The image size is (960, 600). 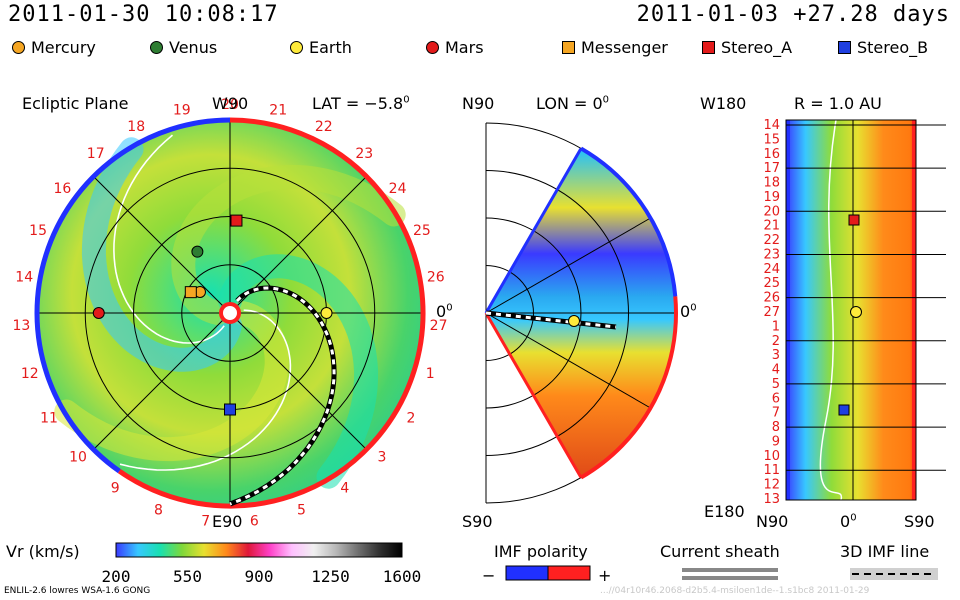 I want to click on imf-negative-swatch, so click(x=527, y=573).